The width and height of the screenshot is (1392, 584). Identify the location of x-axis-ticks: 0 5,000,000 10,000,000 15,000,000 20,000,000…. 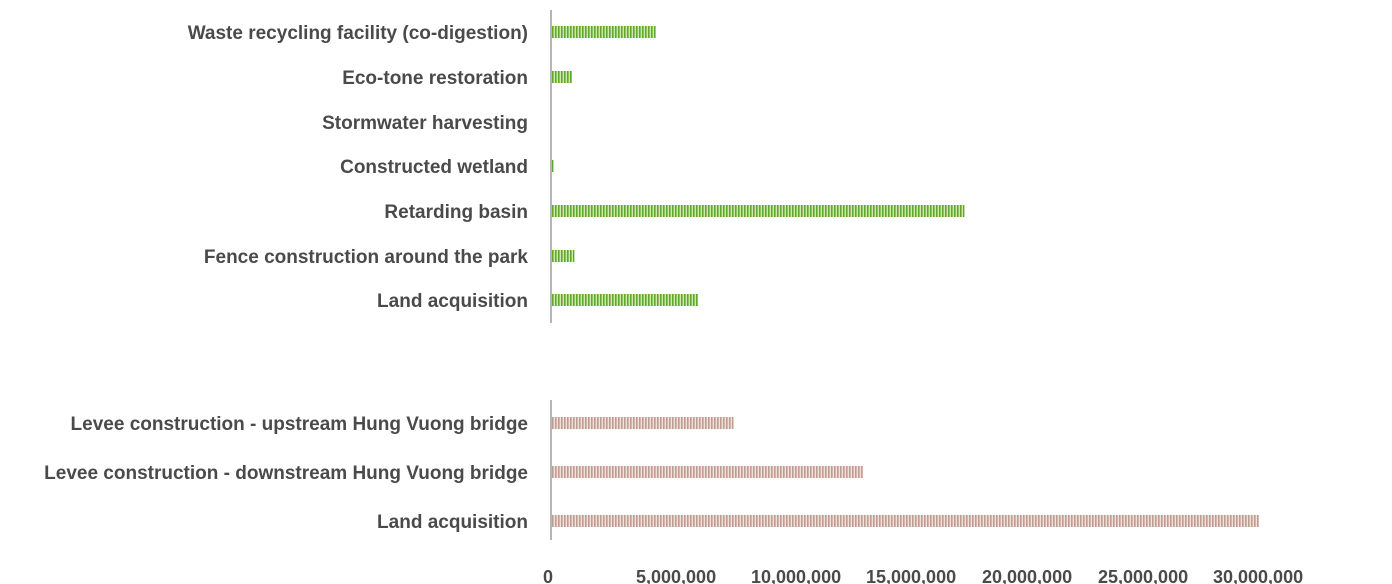
(923, 575).